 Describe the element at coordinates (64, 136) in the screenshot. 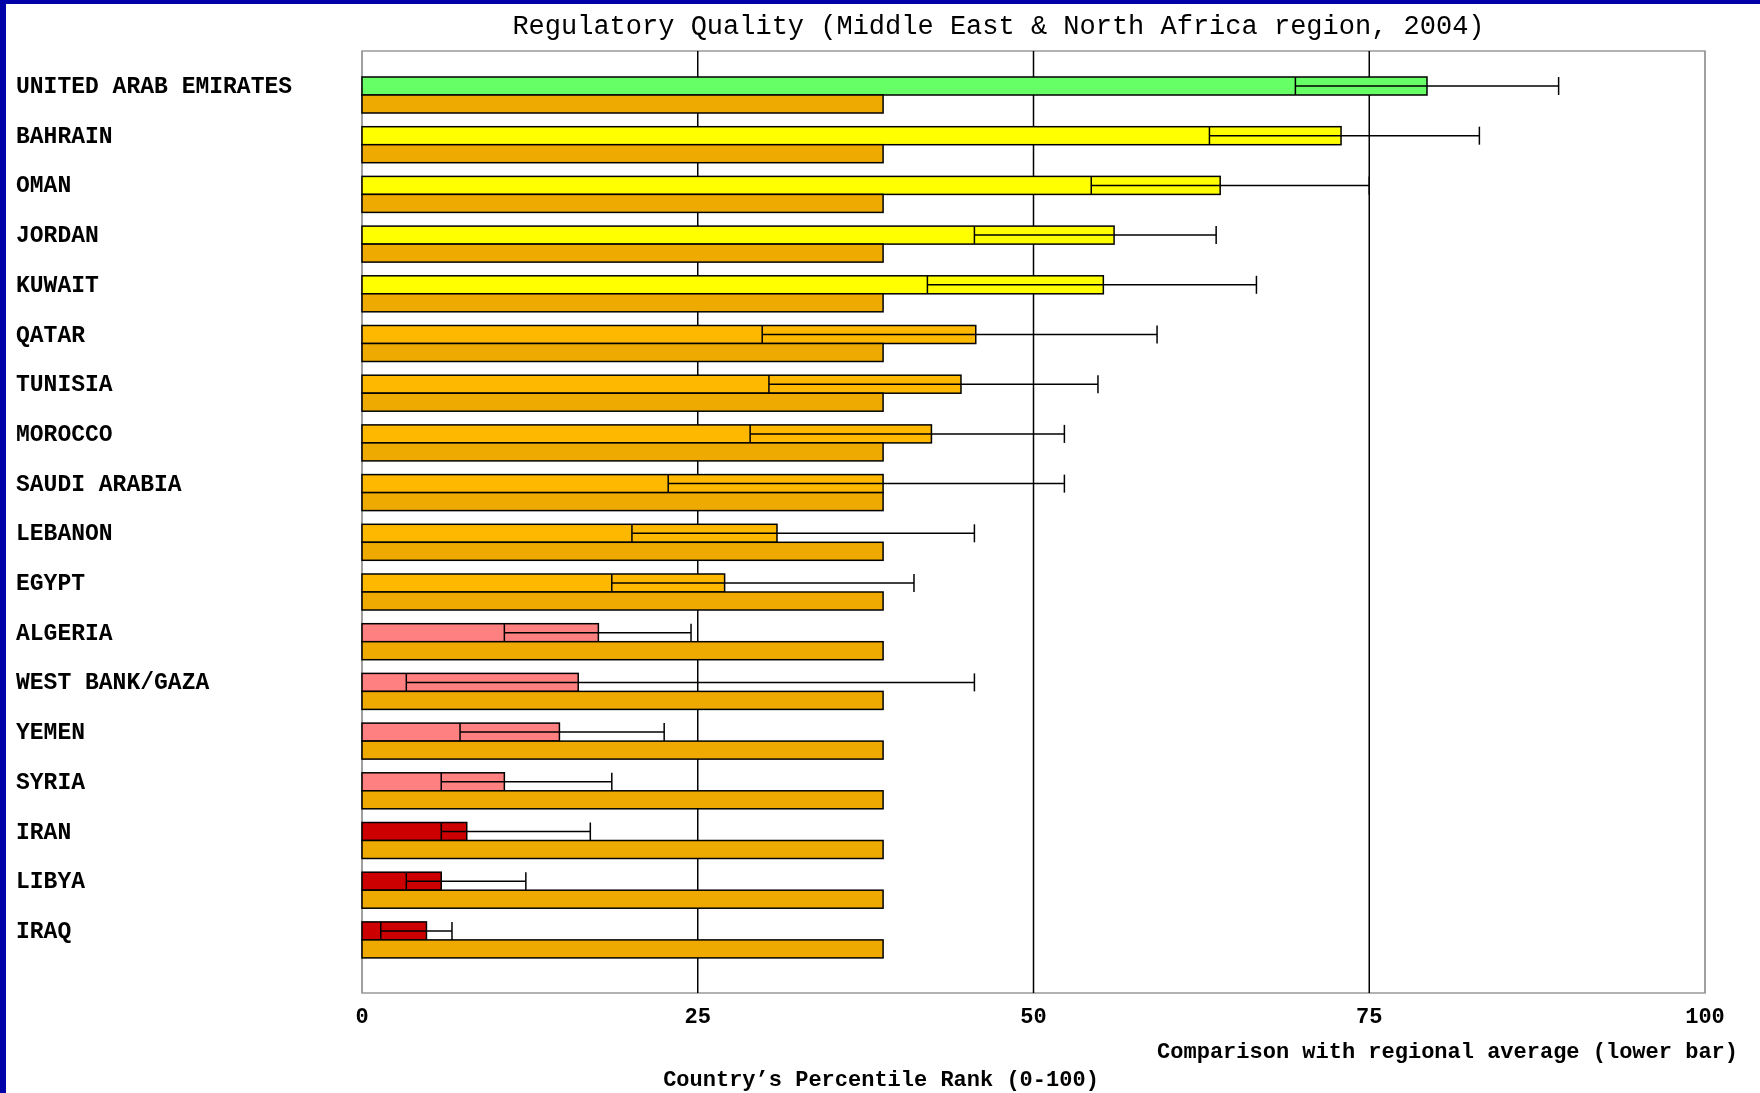

I see `y-tick-label: BAHRAIN` at that location.